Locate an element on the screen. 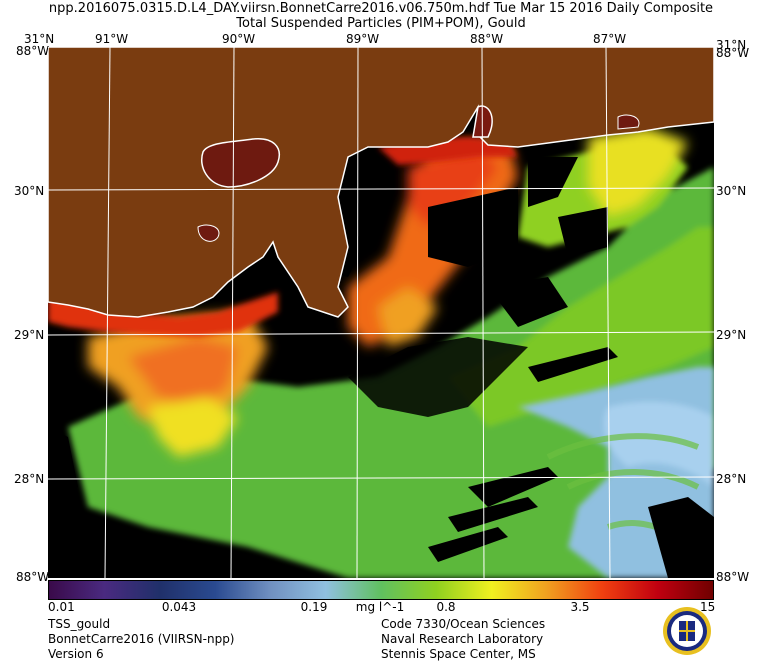 The width and height of the screenshot is (762, 664). footer-code: Code 7330/Ocean Sciences is located at coordinates (463, 624).